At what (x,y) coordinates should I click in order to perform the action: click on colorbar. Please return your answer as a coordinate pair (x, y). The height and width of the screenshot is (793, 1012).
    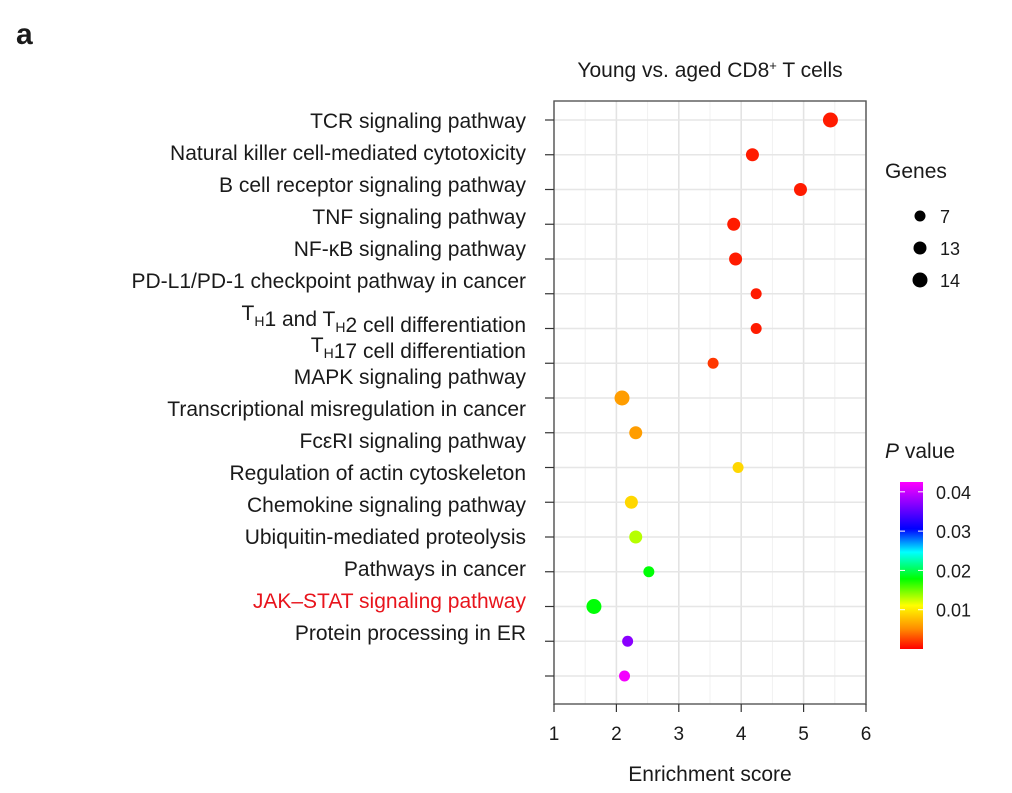
    Looking at the image, I should click on (911, 565).